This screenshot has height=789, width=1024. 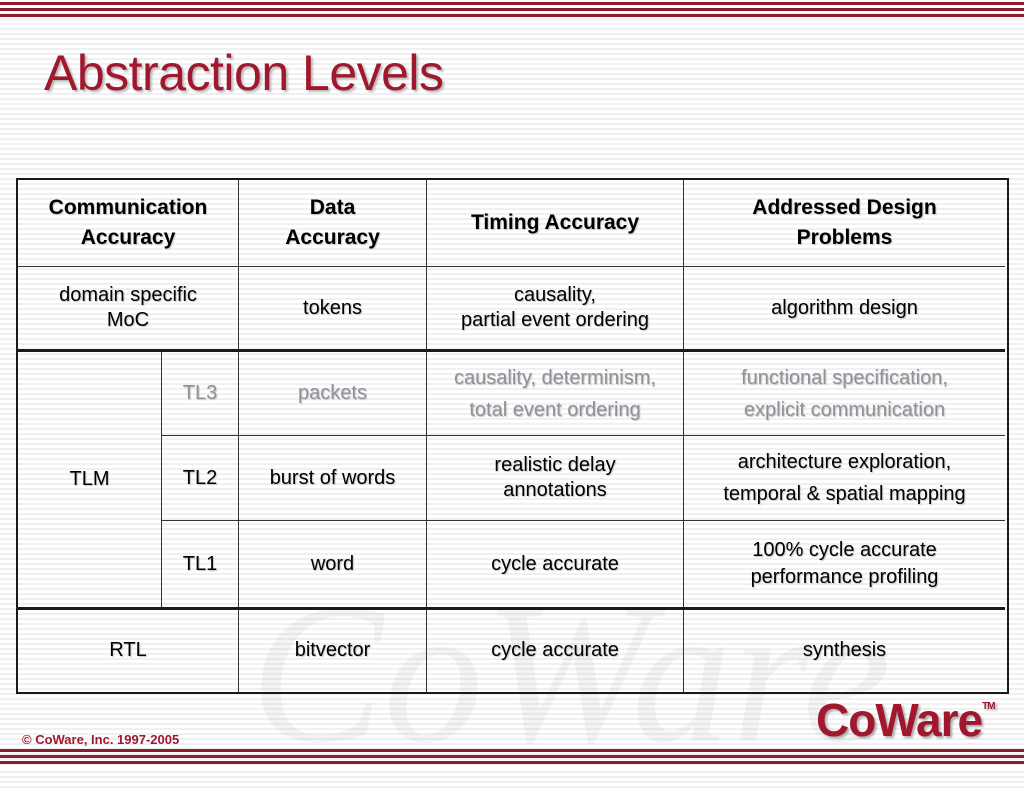 I want to click on tlm-subcolumn-divider, so click(x=161, y=480).